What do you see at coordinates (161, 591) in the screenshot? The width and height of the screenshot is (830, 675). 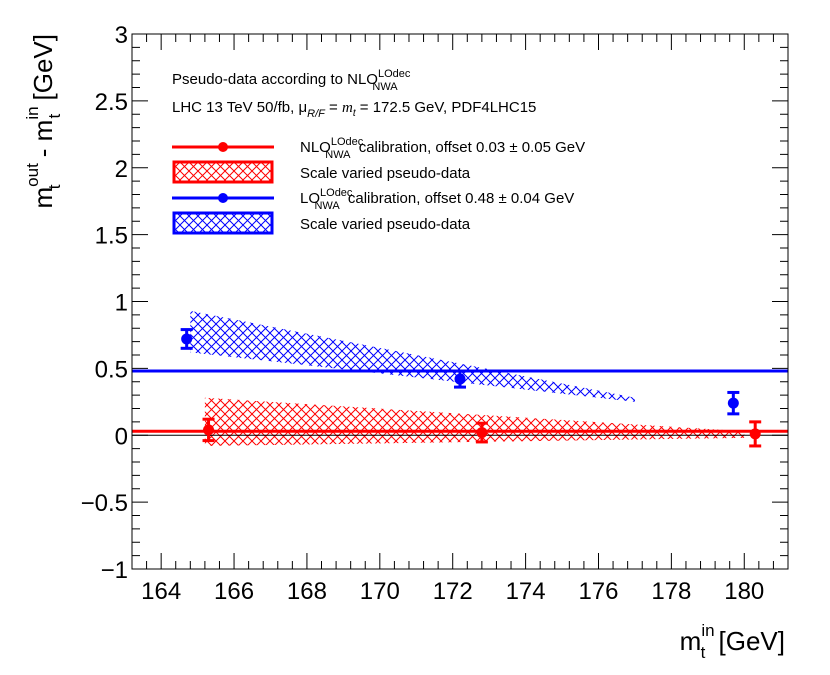 I see `x-tick-label: 164` at bounding box center [161, 591].